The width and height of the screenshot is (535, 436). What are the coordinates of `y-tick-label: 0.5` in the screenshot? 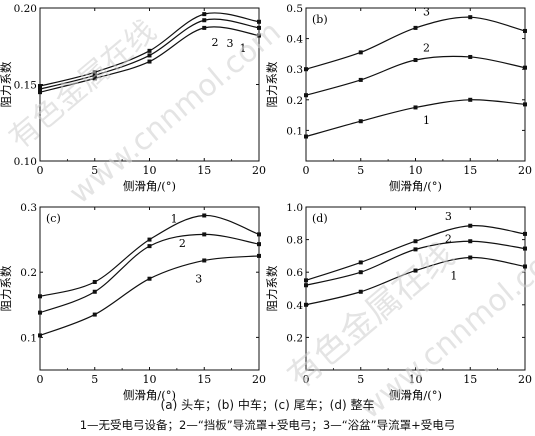 It's located at (294, 9).